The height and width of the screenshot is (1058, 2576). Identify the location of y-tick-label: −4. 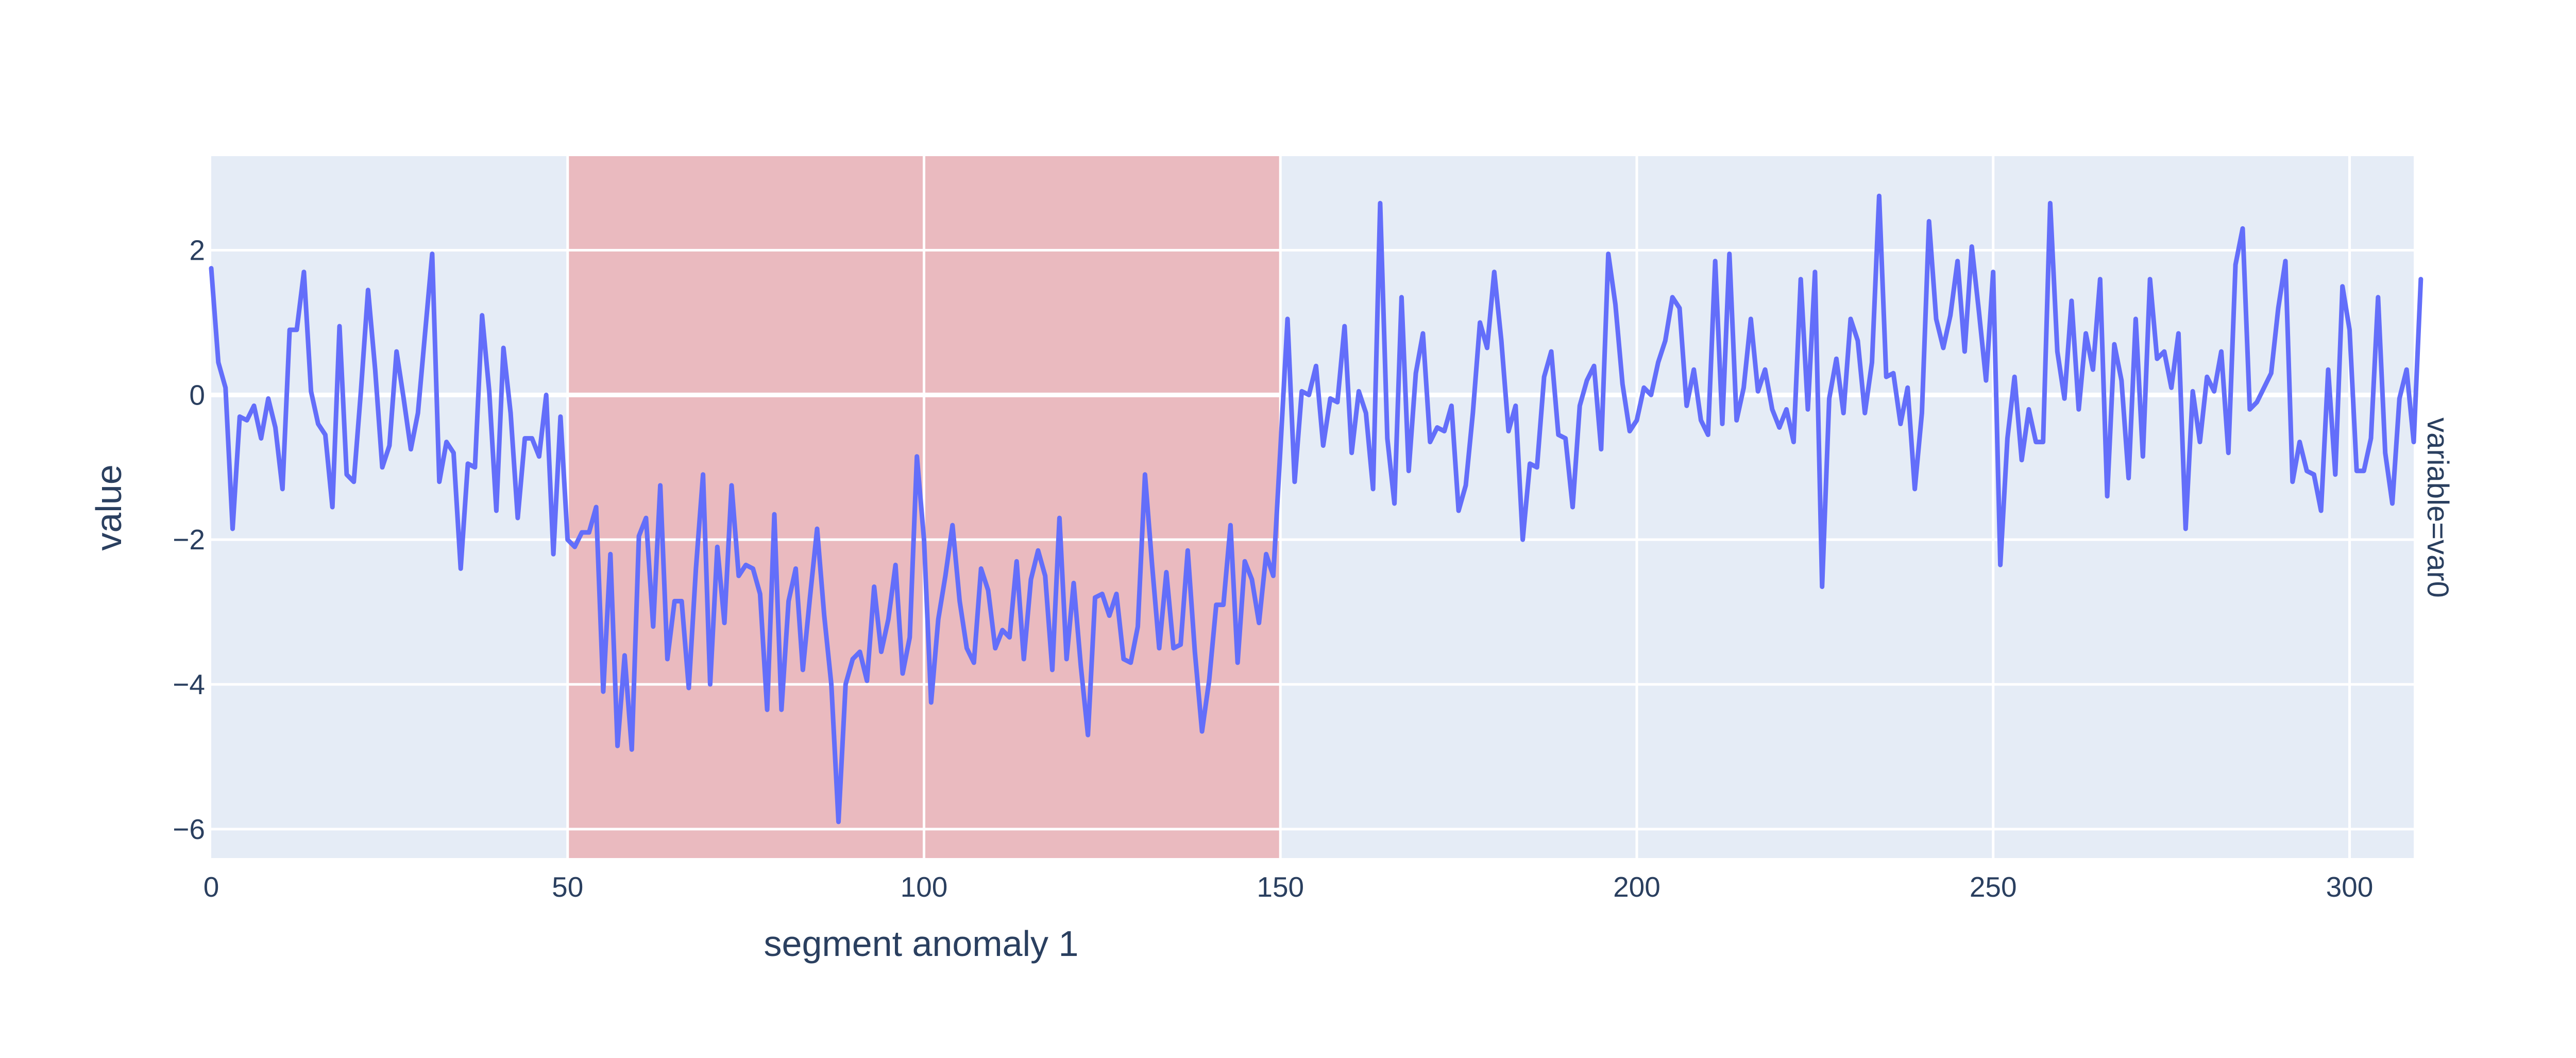
(189, 684).